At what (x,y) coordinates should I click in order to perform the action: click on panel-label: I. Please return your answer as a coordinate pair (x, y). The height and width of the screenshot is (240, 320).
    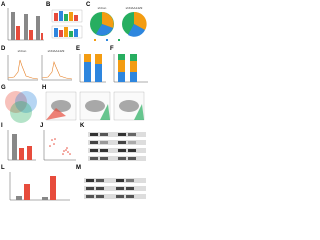
    Looking at the image, I should click on (2, 126).